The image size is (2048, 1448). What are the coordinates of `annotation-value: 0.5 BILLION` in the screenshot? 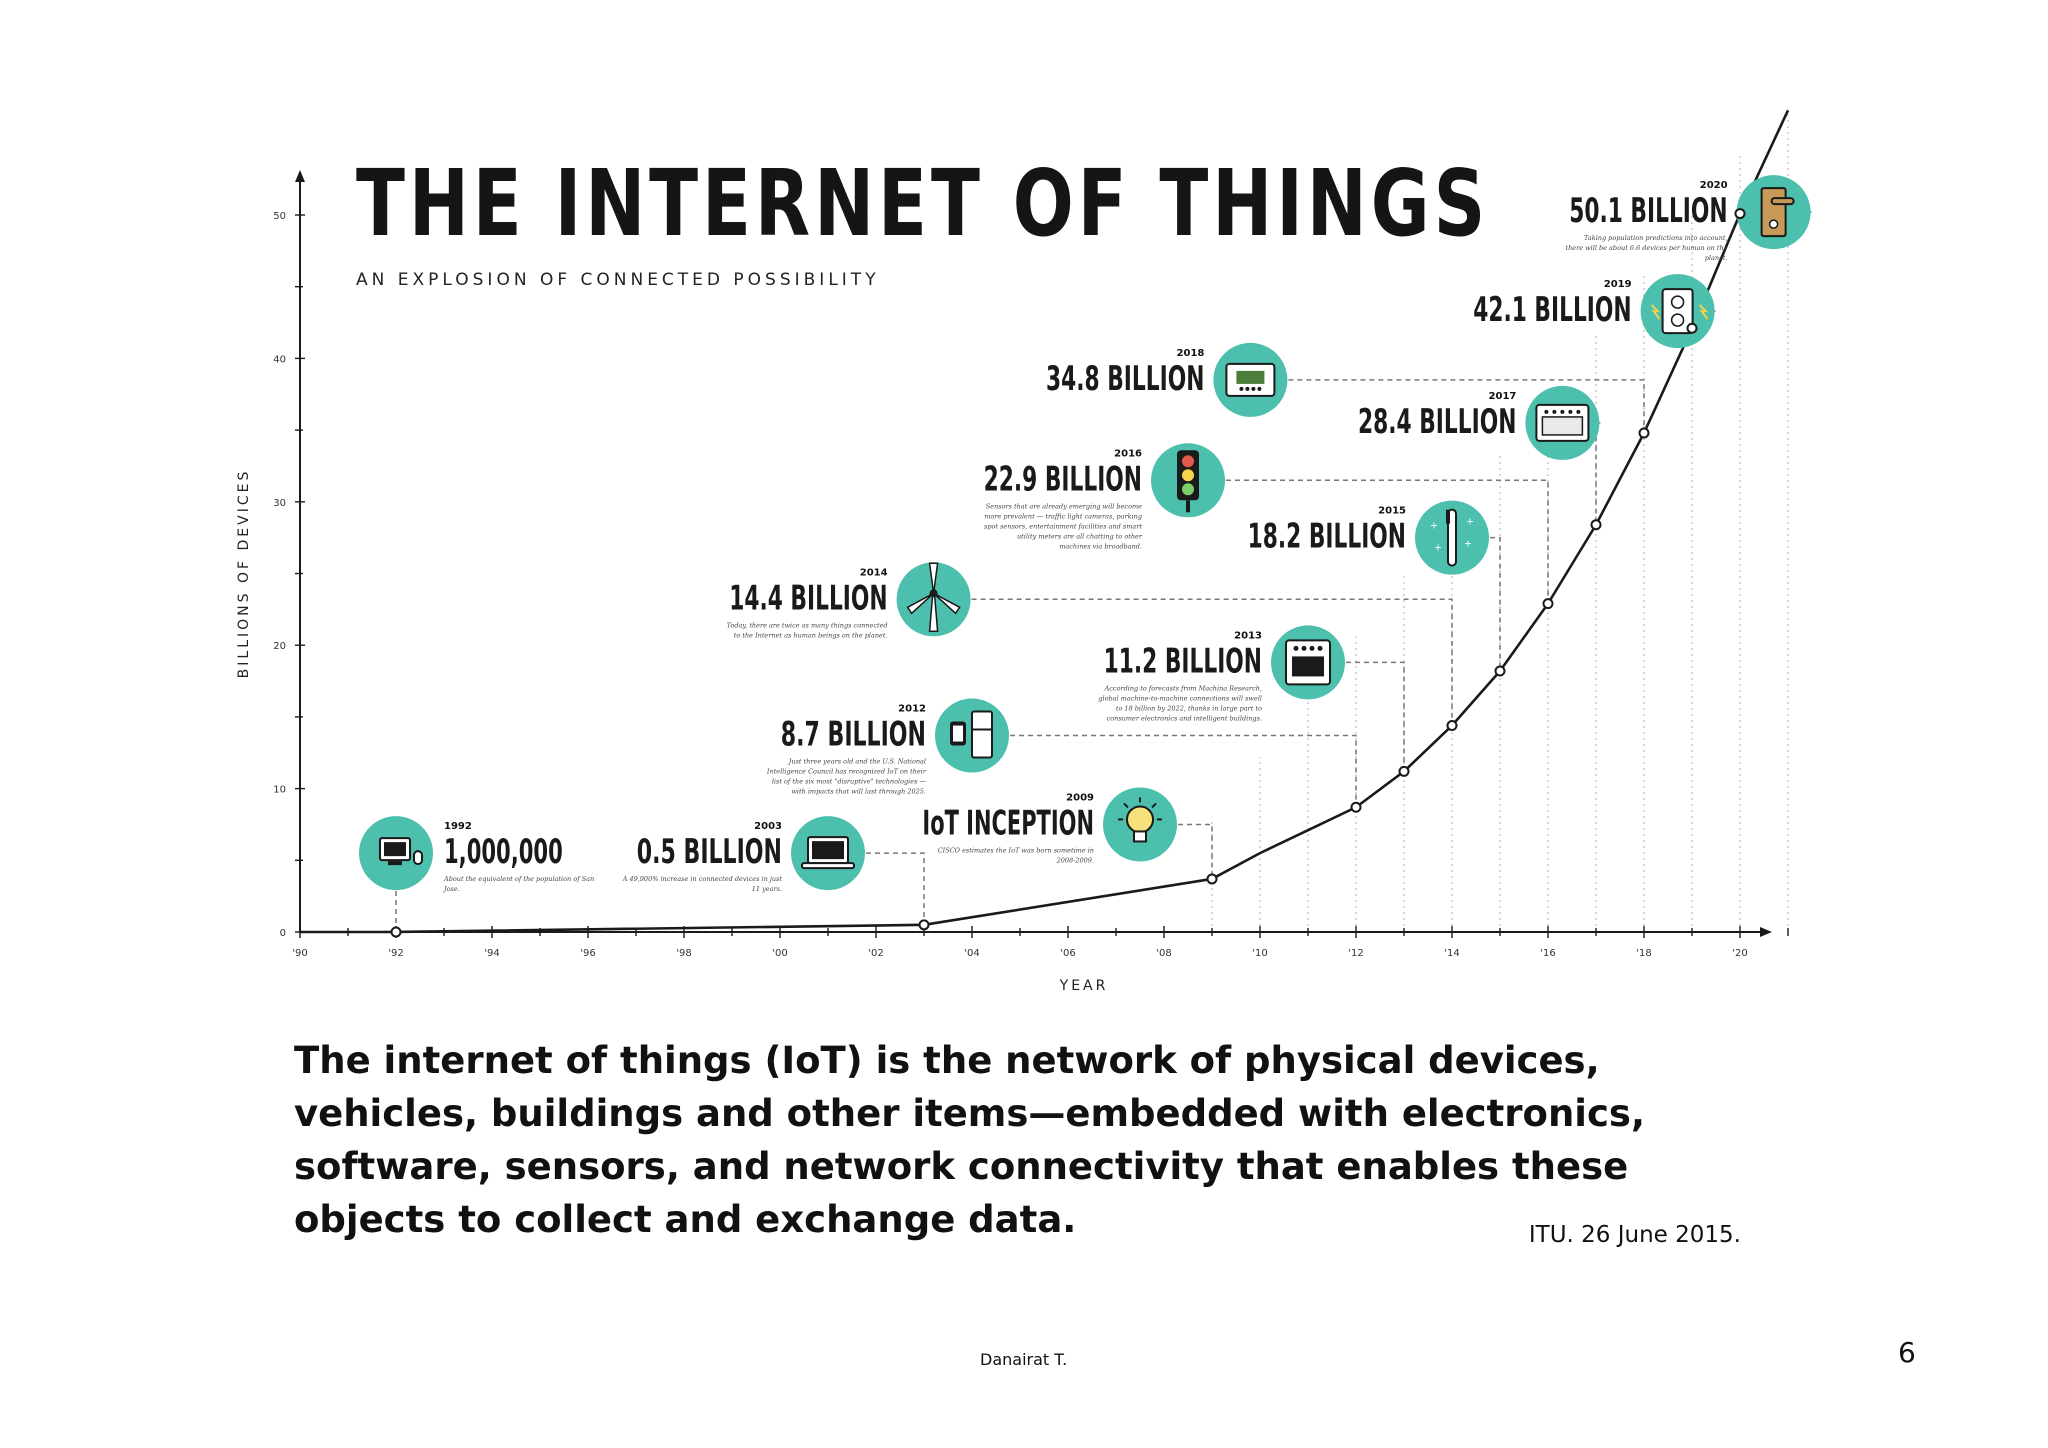 It's located at (709, 852).